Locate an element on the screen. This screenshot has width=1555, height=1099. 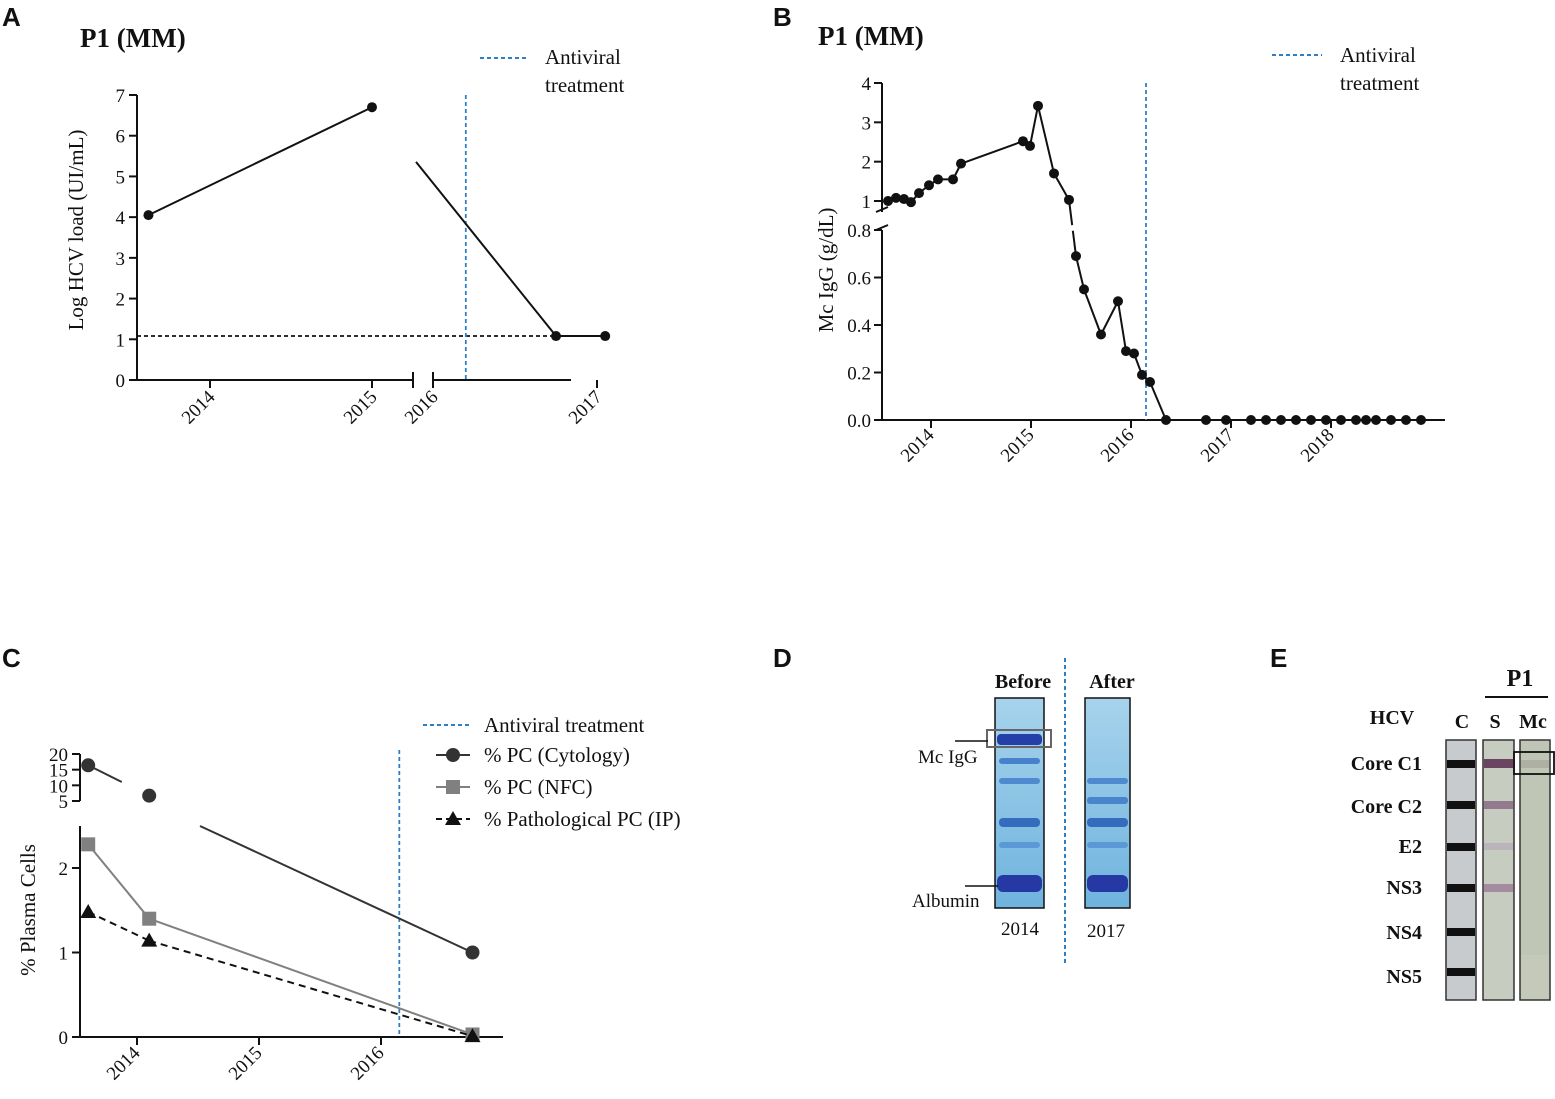
gel-lane-before is located at coordinates (1019, 803).